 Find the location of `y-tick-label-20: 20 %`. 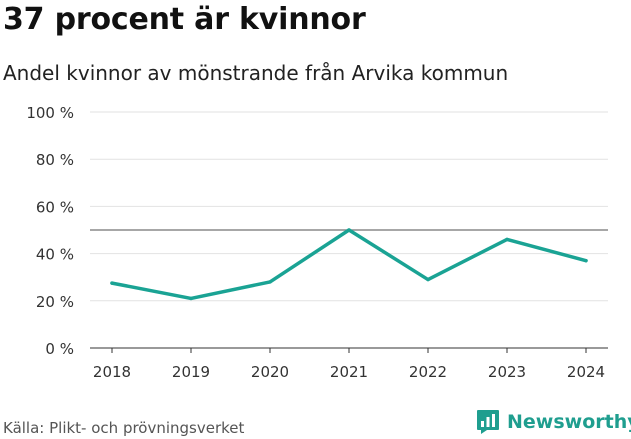

y-tick-label-20: 20 % is located at coordinates (55, 302).